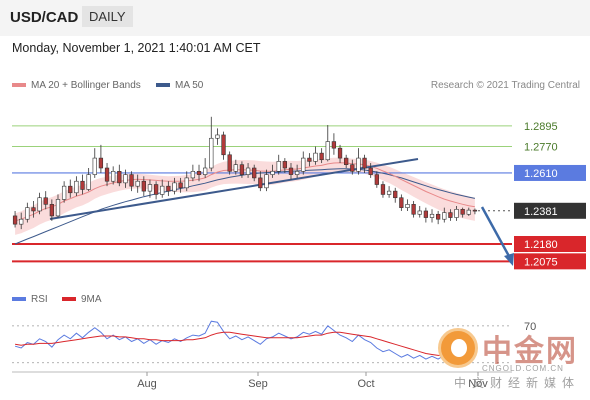 This screenshot has height=400, width=590. Describe the element at coordinates (365, 384) in the screenshot. I see `x-tick-Oct: Oct` at that location.